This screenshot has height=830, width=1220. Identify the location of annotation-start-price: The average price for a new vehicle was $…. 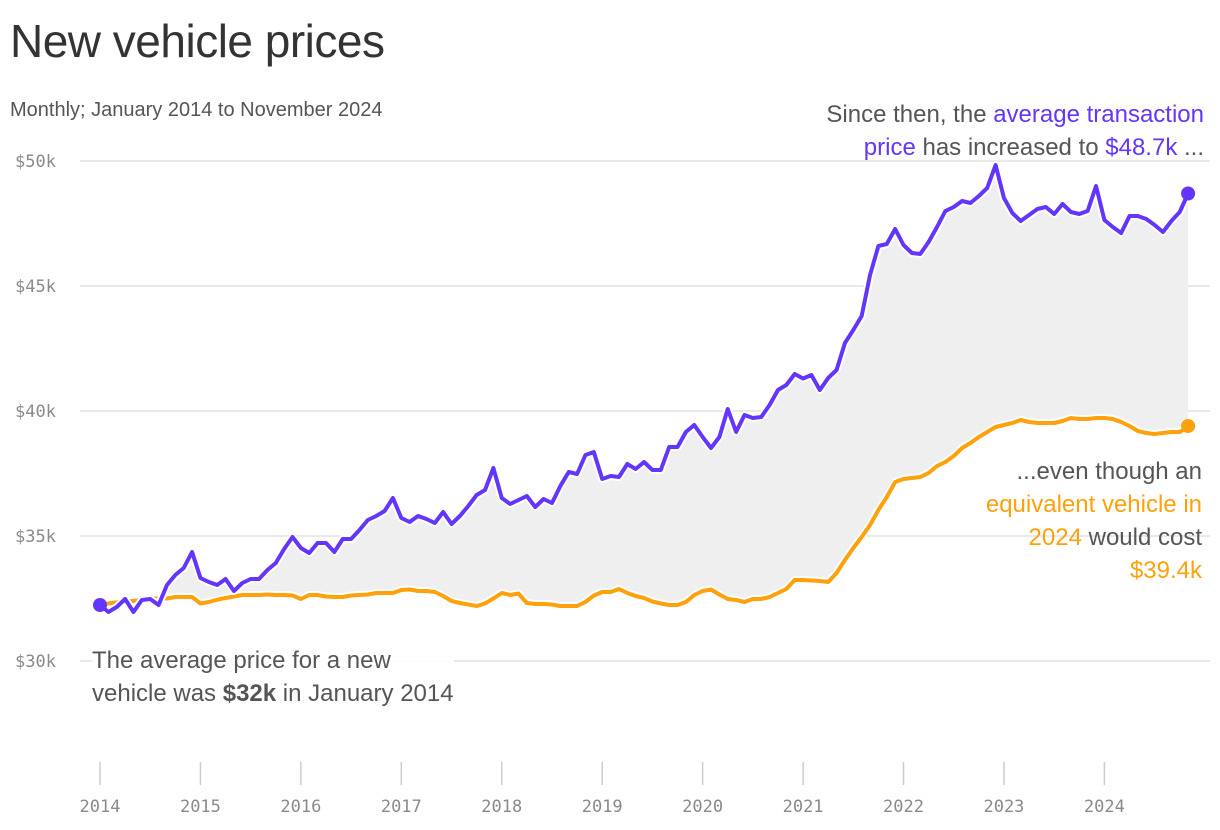
(273, 677).